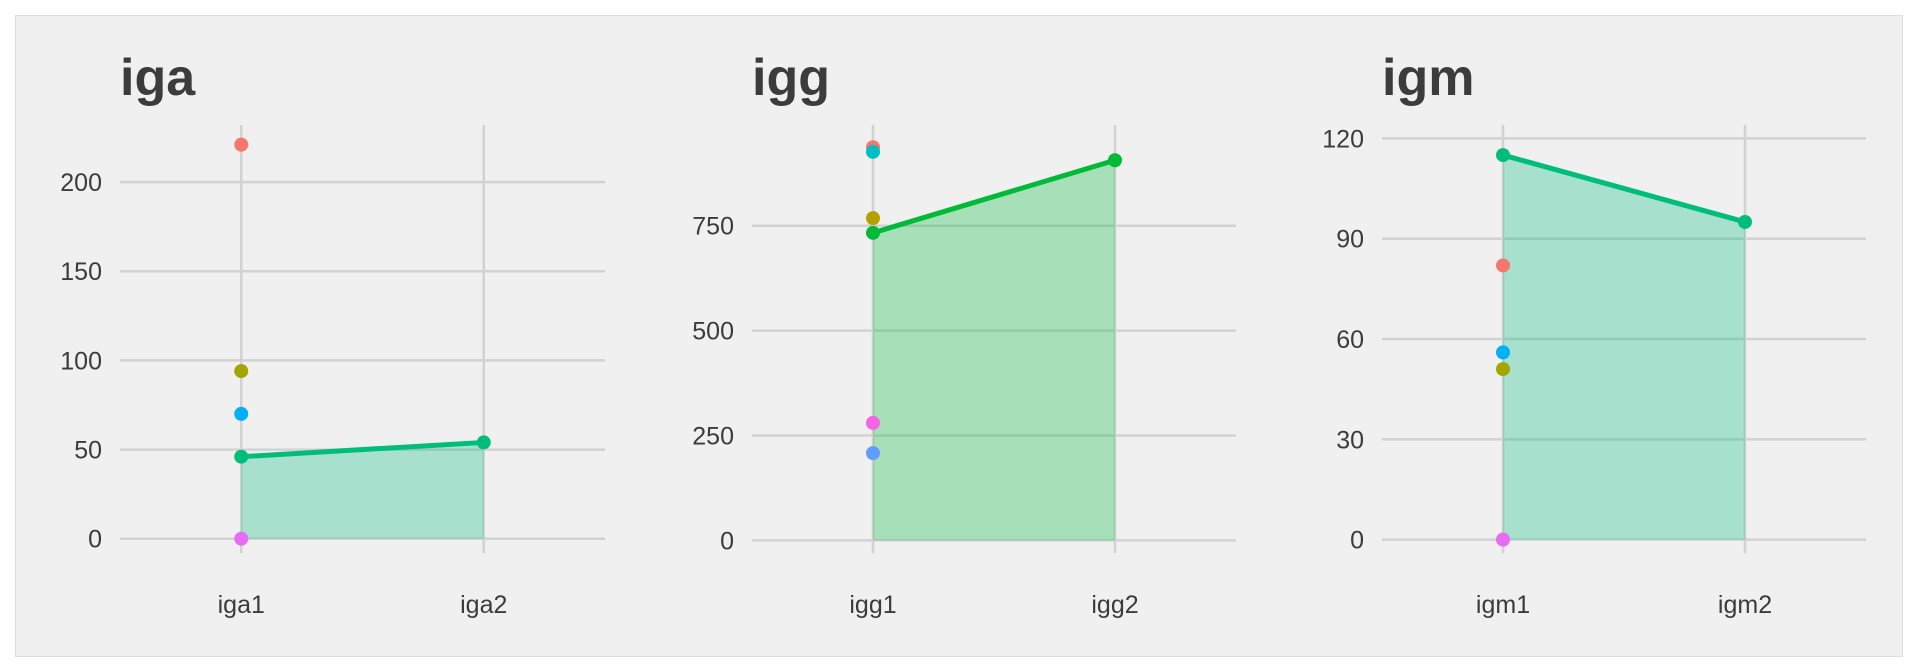  Describe the element at coordinates (713, 437) in the screenshot. I see `y-tick-label: 250` at that location.